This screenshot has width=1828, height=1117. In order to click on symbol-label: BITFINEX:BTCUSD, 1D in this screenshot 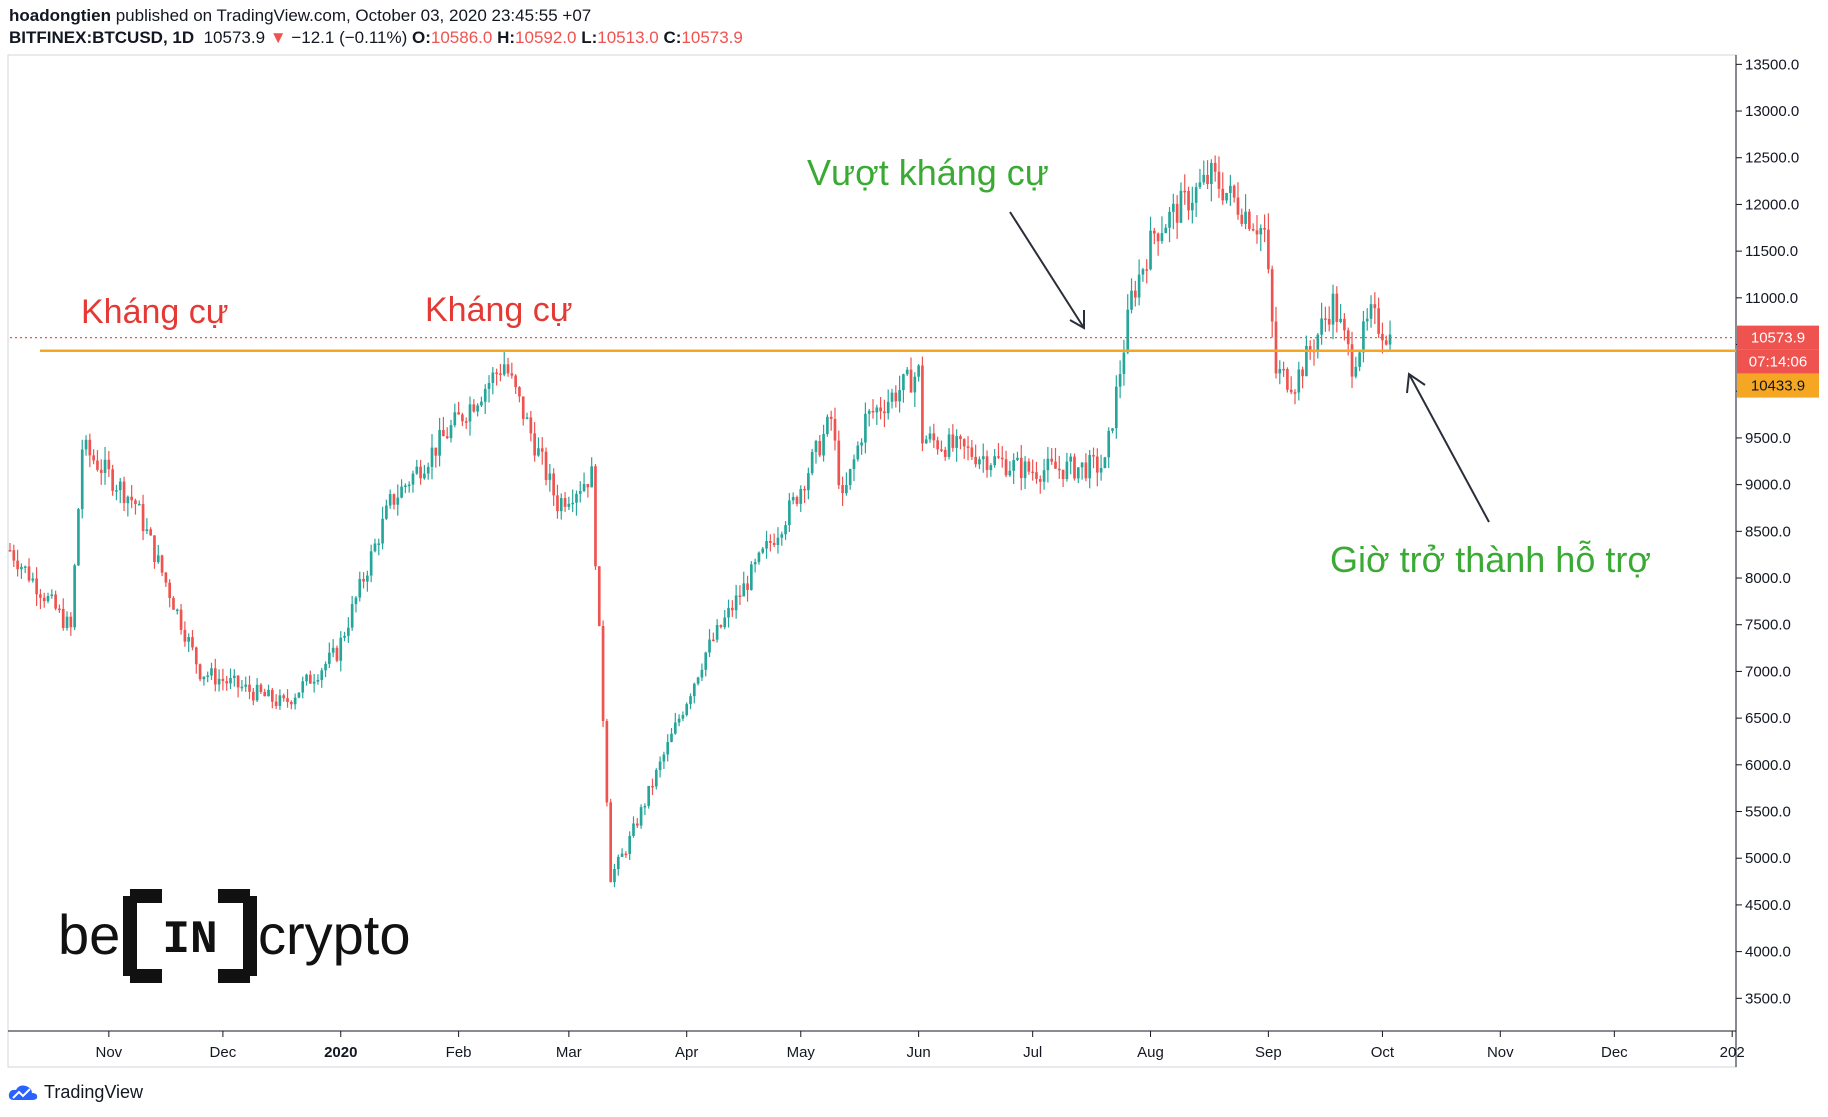, I will do `click(102, 37)`.